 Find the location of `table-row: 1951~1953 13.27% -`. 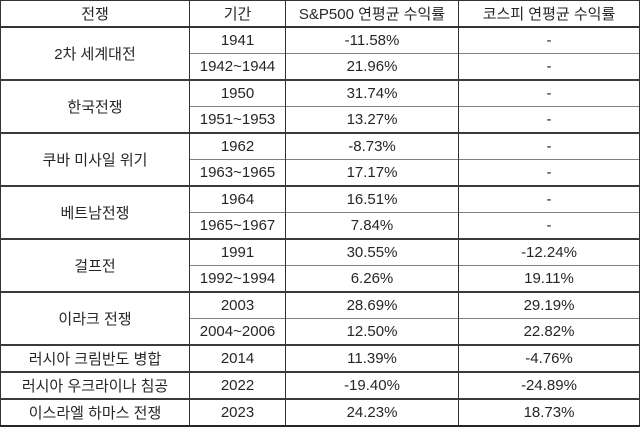

table-row: 1951~1953 13.27% - is located at coordinates (320, 119).